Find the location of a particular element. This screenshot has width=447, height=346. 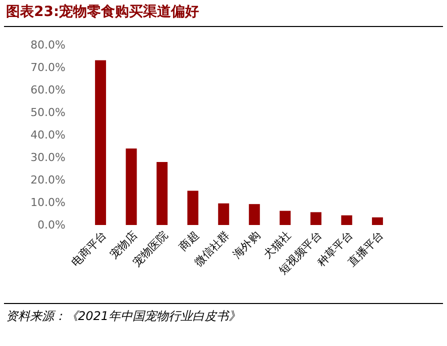

y-tick-label: 50.0% is located at coordinates (48, 112).